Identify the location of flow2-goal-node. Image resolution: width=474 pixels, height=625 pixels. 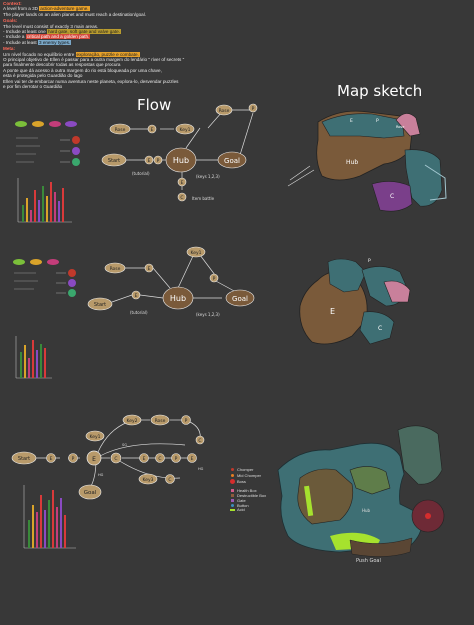
(240, 298).